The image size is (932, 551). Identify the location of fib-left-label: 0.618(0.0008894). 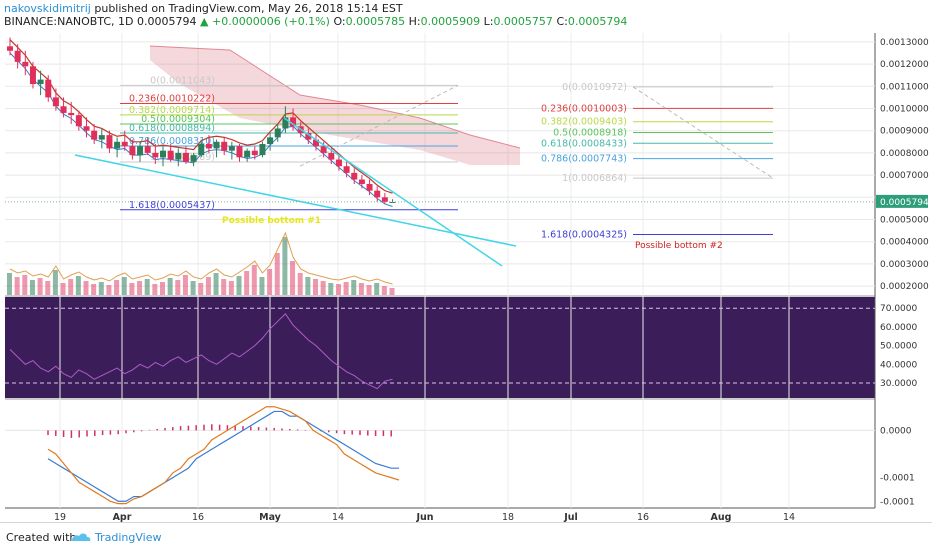
(172, 128).